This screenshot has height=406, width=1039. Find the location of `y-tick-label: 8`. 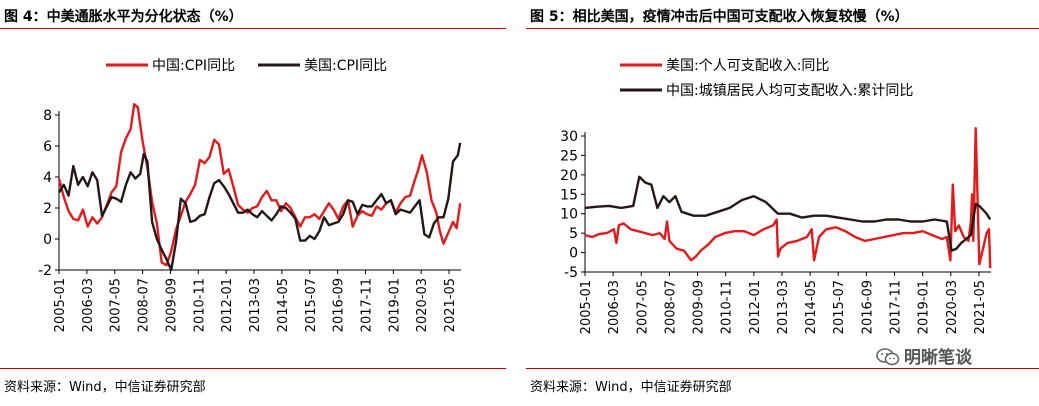

y-tick-label: 8 is located at coordinates (47, 116).